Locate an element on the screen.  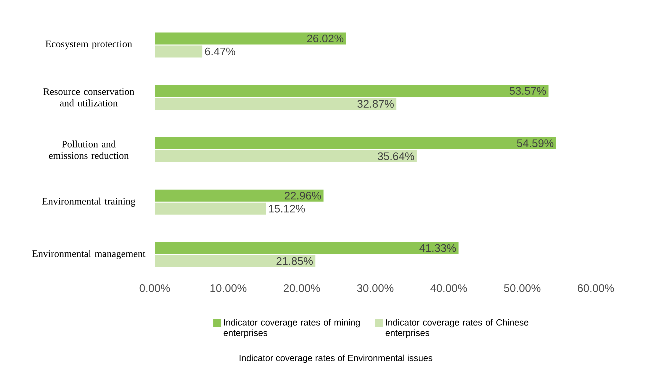
legend-label: Indicator coverage rates of mining enterprises is located at coordinates (292, 328).